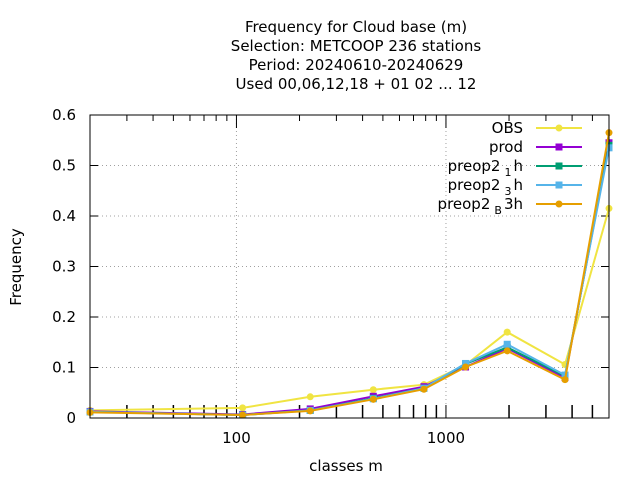 This screenshot has width=640, height=480. Describe the element at coordinates (346, 466) in the screenshot. I see `x-axis-label: classes m` at that location.